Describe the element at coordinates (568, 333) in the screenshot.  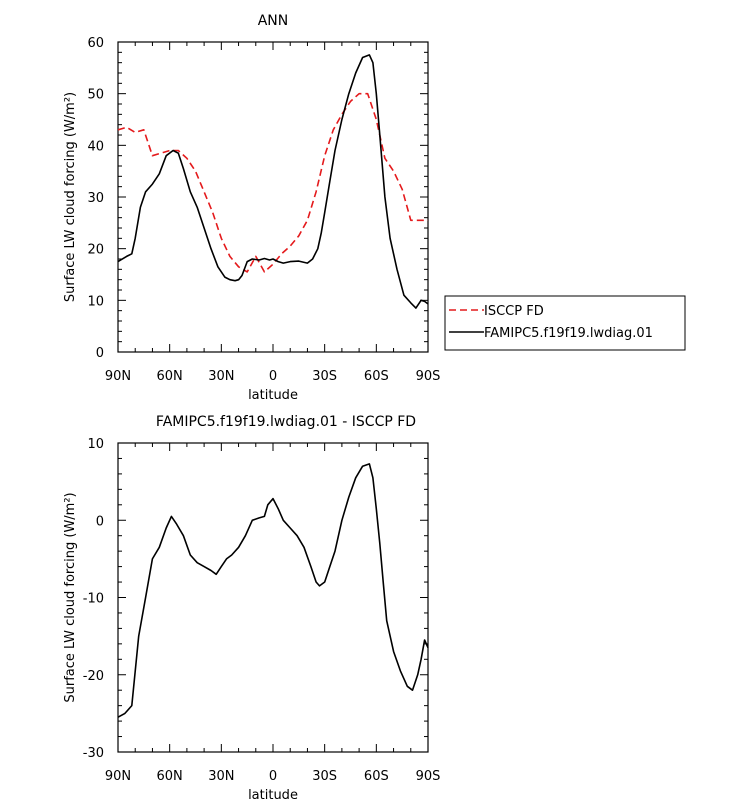
I see `legend-label-2: FAMIPC5.f19f19.lwdiag.01` at that location.